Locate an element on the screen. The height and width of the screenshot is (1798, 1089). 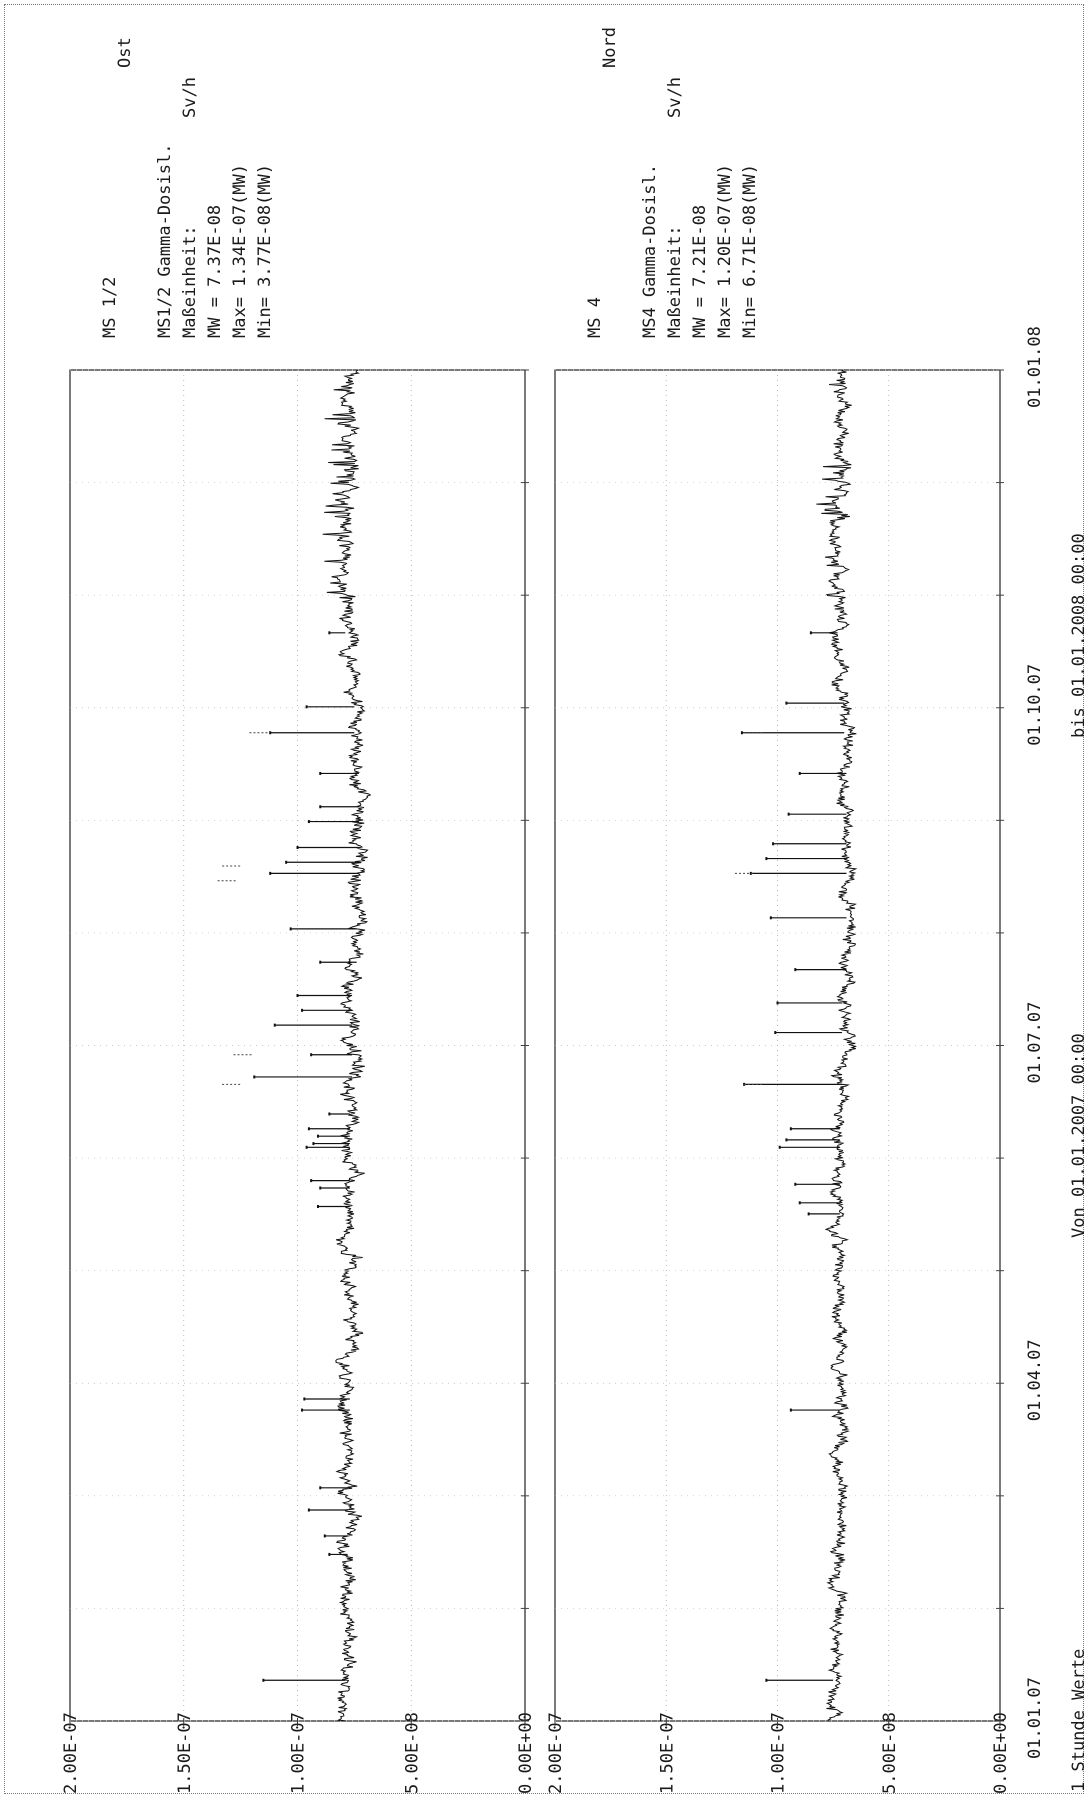
x-tick-label: 01.01.07 is located at coordinates (1035, 1718).